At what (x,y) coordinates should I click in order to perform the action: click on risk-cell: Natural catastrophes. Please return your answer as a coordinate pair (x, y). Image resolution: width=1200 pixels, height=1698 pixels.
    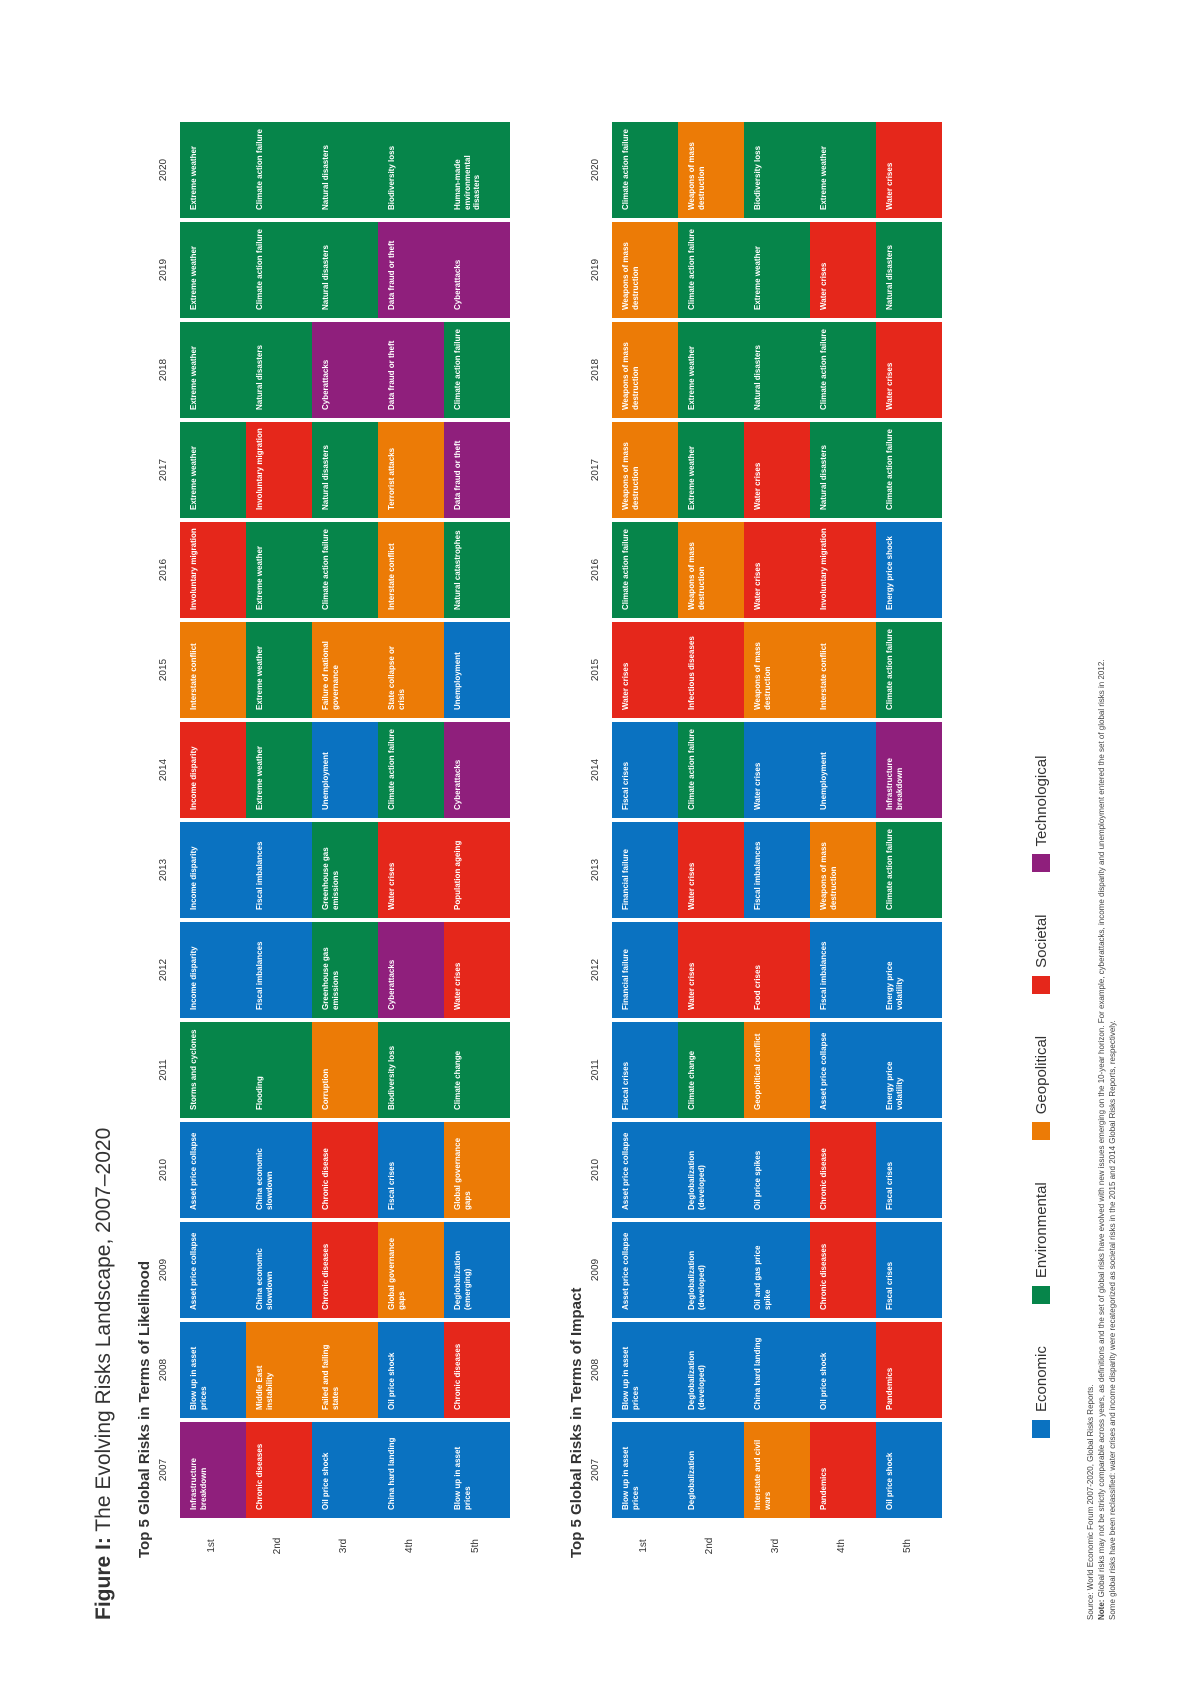
    Looking at the image, I should click on (477, 570).